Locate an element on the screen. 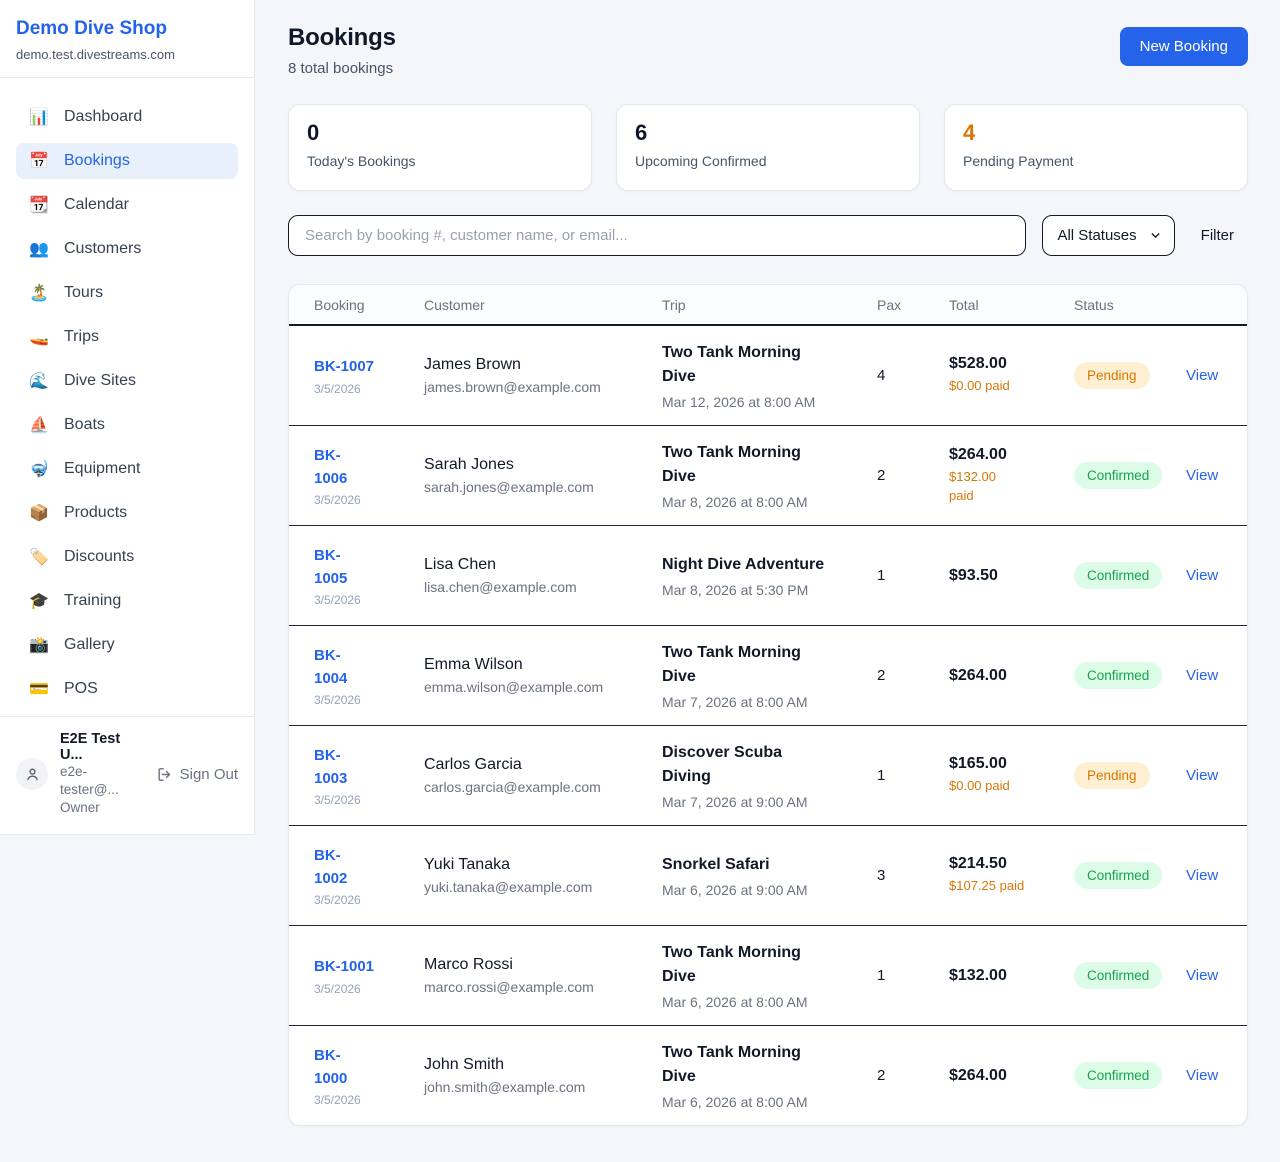 Image resolution: width=1280 pixels, height=1162 pixels. sidebar-item: 📦 Products is located at coordinates (127, 513).